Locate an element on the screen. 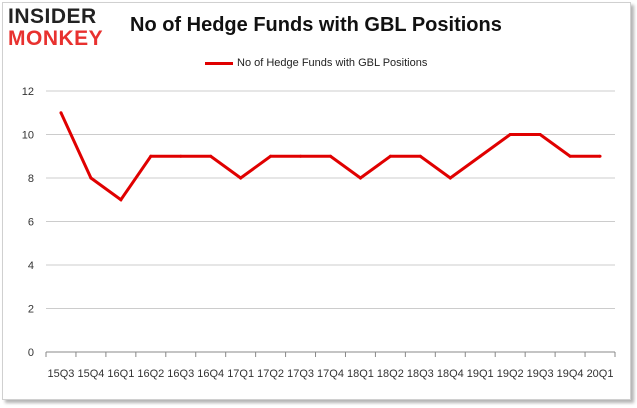 The image size is (637, 408). x-tick-label: 17Q2 is located at coordinates (270, 374).